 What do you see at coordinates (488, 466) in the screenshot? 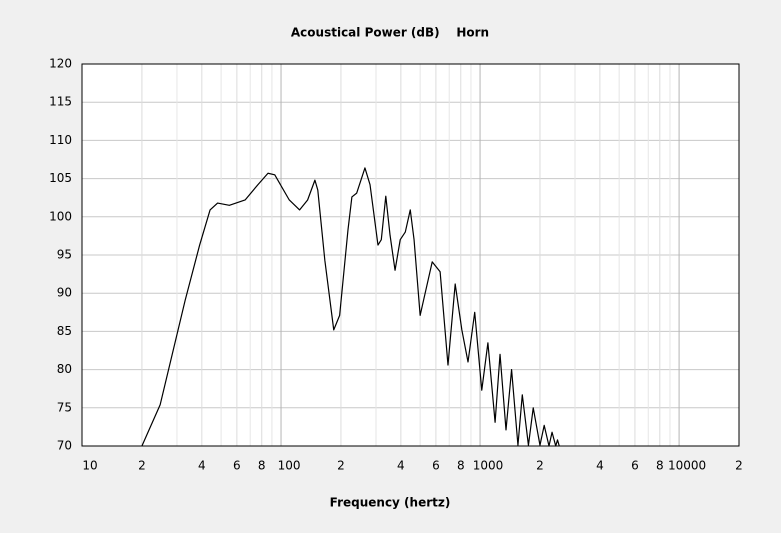
I see `x-tick-label: 1000` at bounding box center [488, 466].